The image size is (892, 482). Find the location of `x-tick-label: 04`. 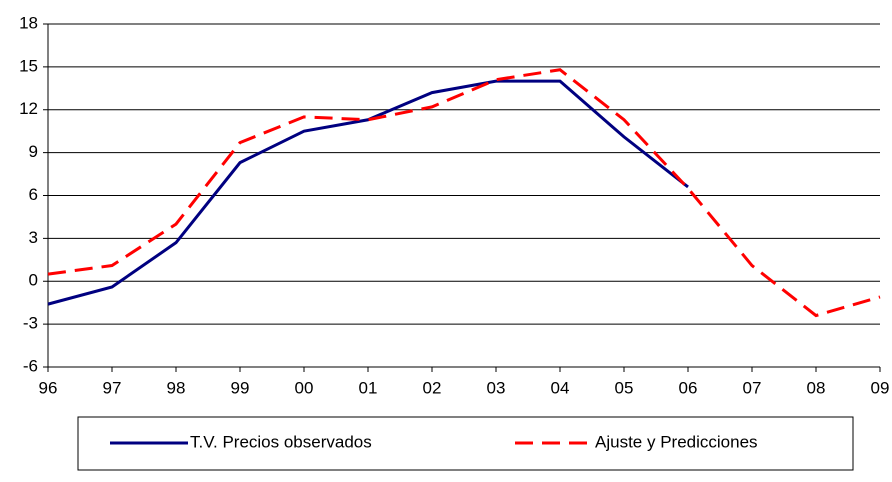

x-tick-label: 04 is located at coordinates (560, 387).